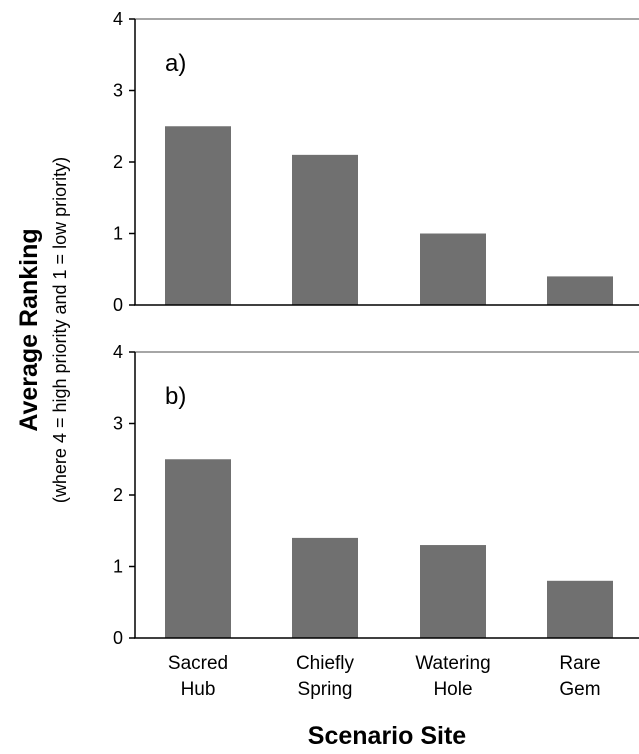 The width and height of the screenshot is (639, 754). Describe the element at coordinates (579, 689) in the screenshot. I see `category-label-line2: Gem` at that location.